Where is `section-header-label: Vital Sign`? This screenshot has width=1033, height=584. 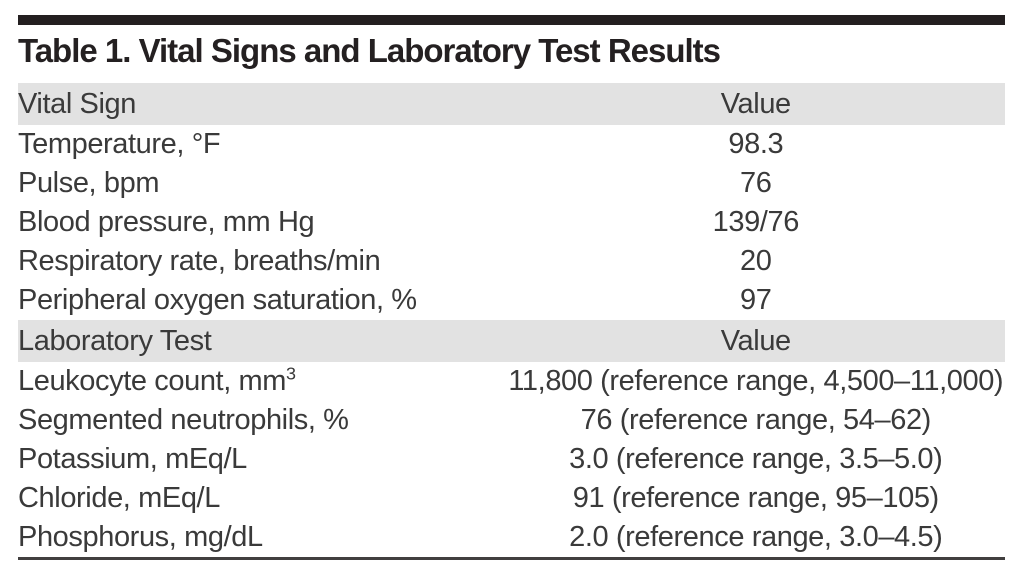
section-header-label: Vital Sign is located at coordinates (77, 103).